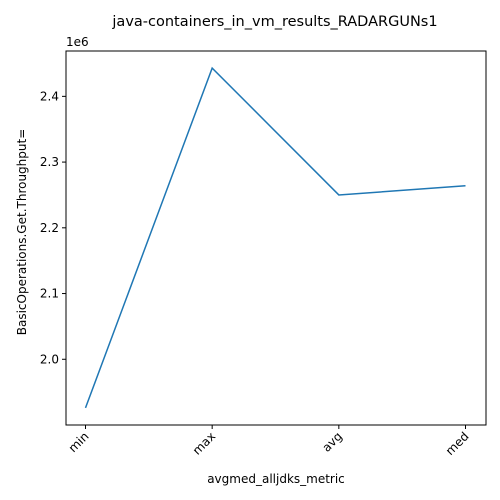  I want to click on y-tick-label: 2.4, so click(49, 96).